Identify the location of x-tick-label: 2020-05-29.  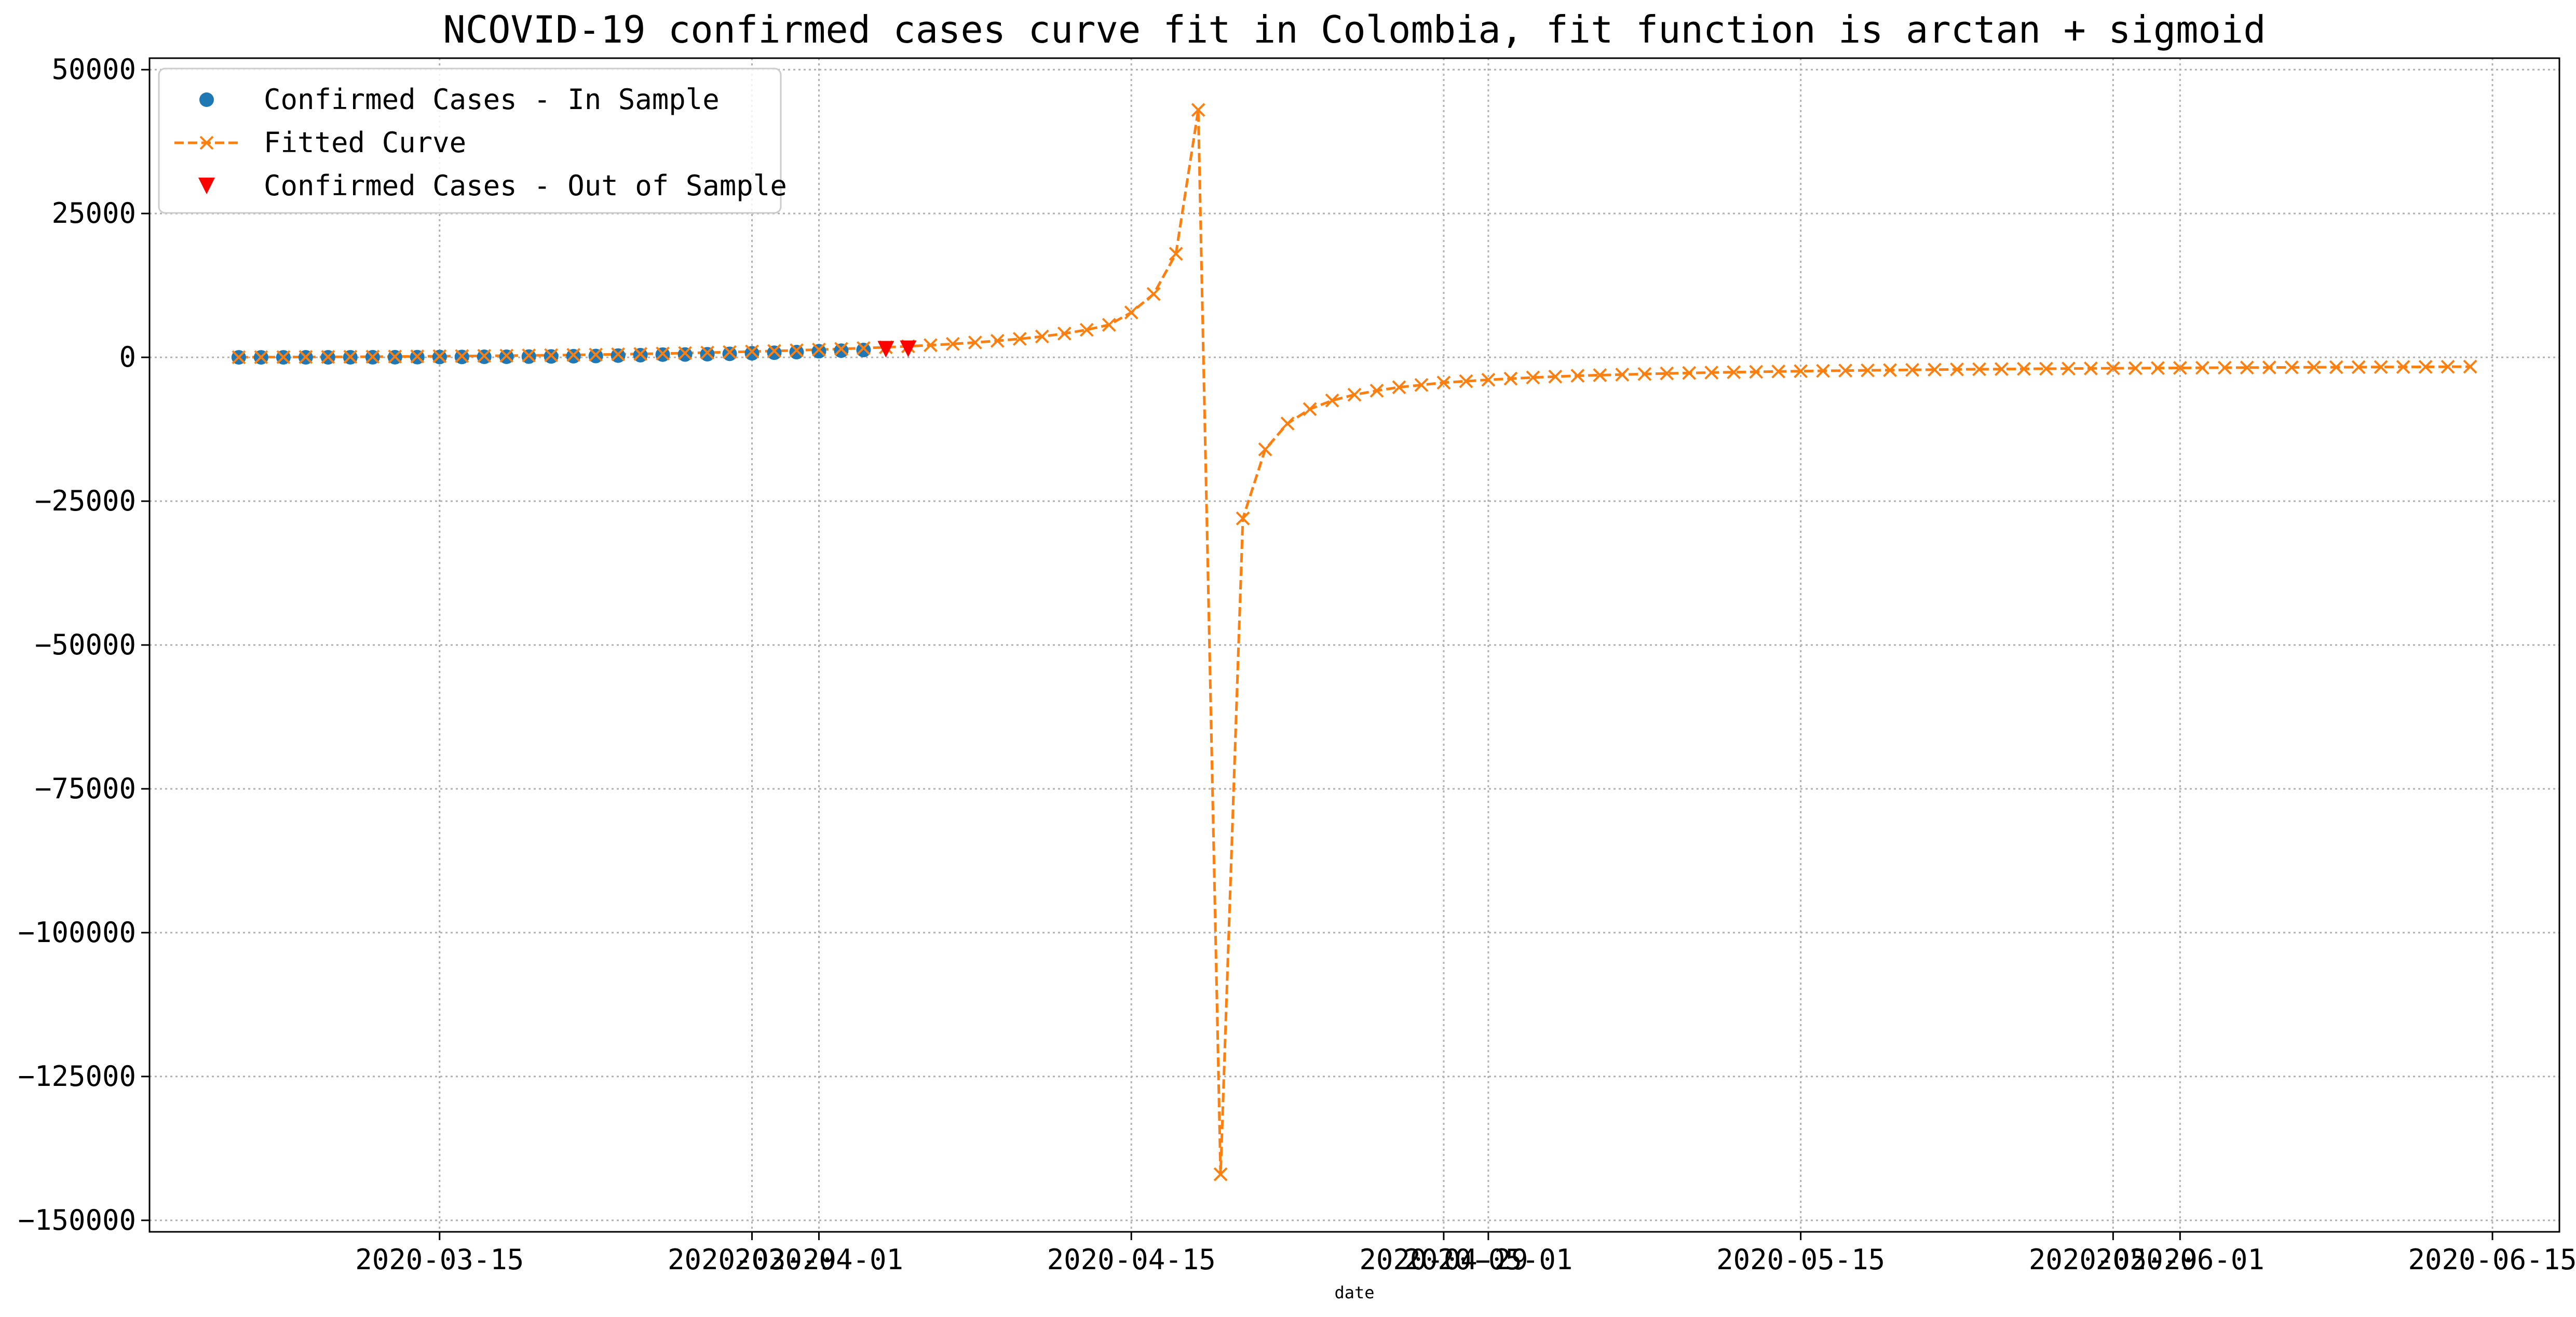
(2113, 1259).